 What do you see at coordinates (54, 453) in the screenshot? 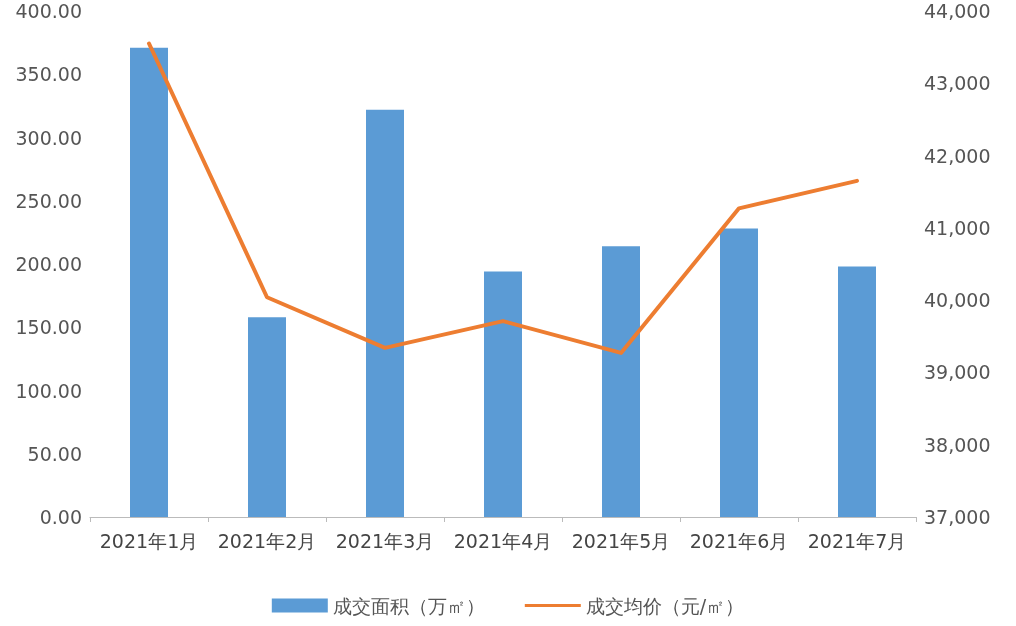
I see `y-tick-label: 50.00` at bounding box center [54, 453].